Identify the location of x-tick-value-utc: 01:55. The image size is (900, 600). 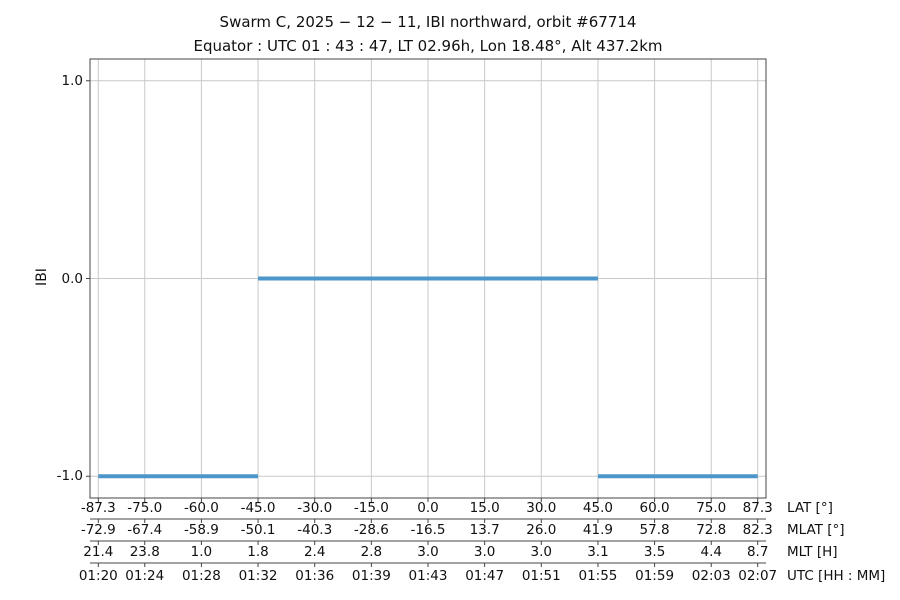
(598, 576).